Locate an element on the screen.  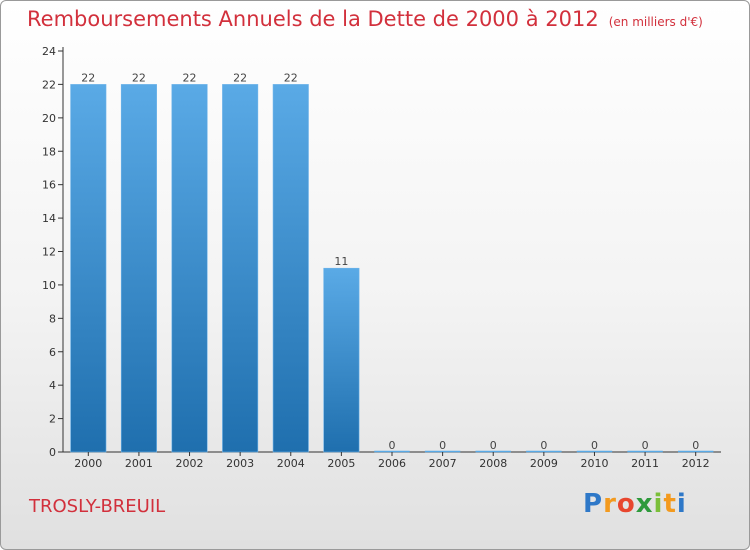
y-tick-label: 22 is located at coordinates (49, 84).